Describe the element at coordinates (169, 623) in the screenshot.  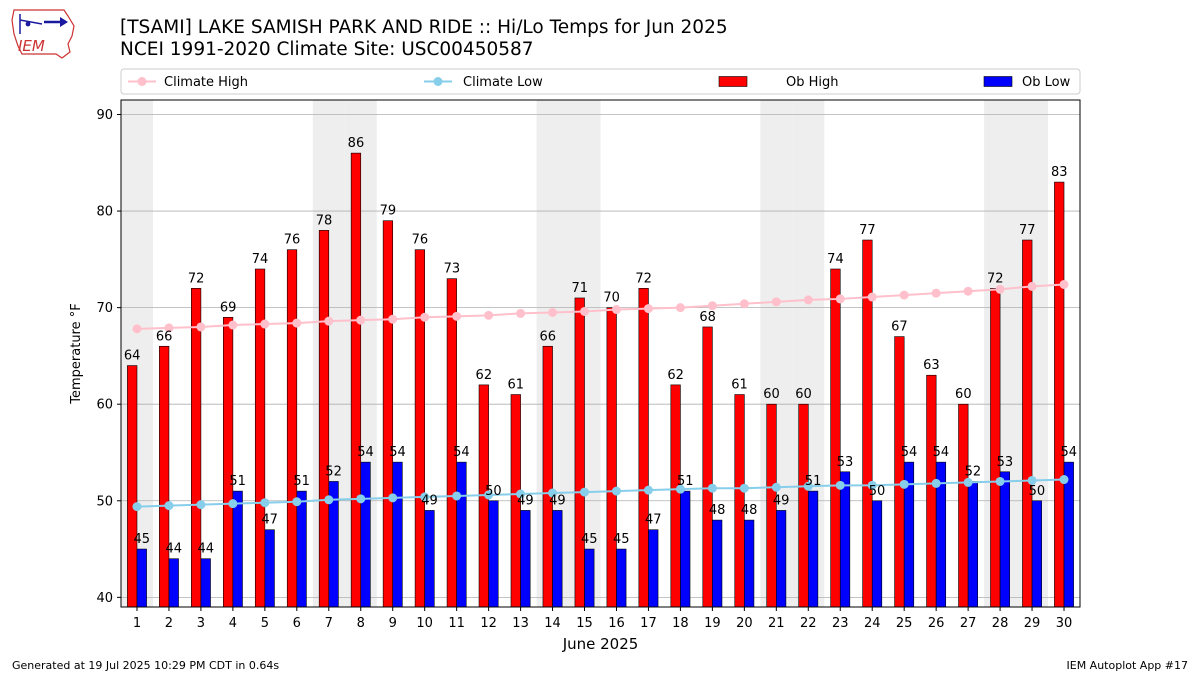
I see `x-tick-label: 2` at that location.